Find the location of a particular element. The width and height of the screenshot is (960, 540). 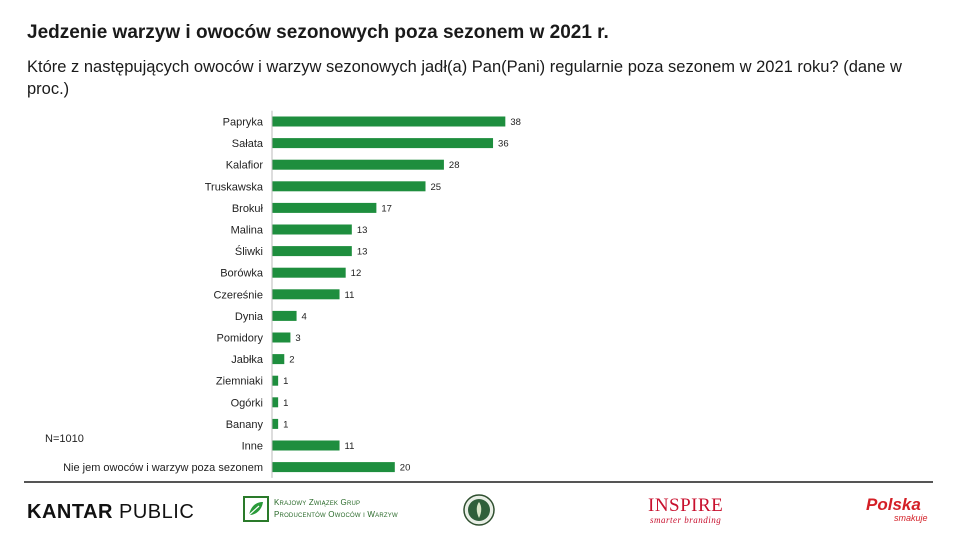

polska-smakuje-logo: Polska smakuje is located at coordinates (897, 509).